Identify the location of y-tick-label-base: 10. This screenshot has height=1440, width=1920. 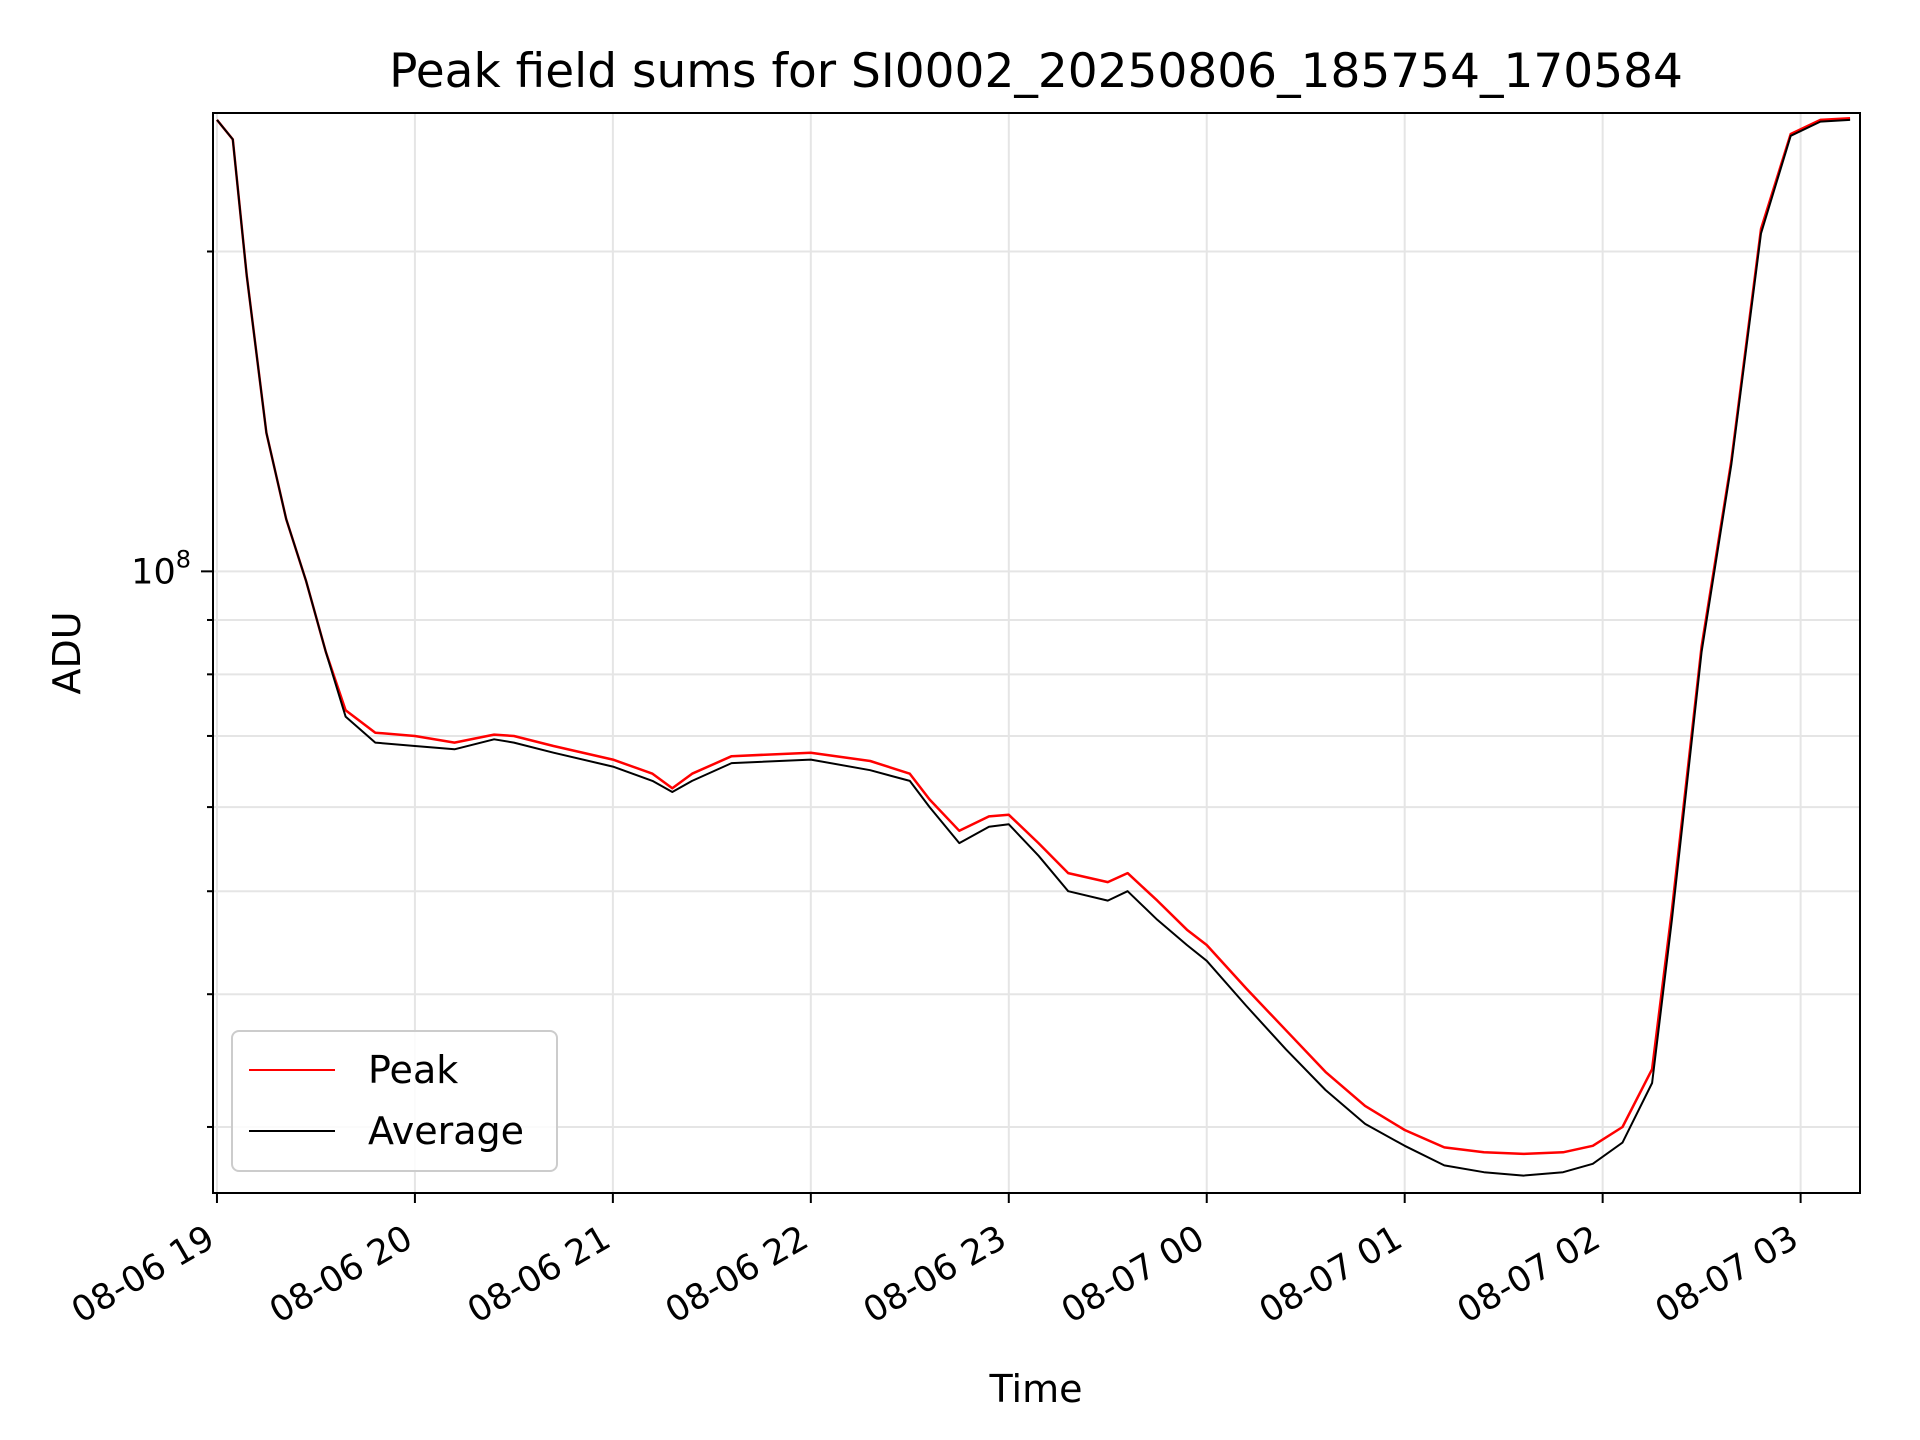
(153, 572).